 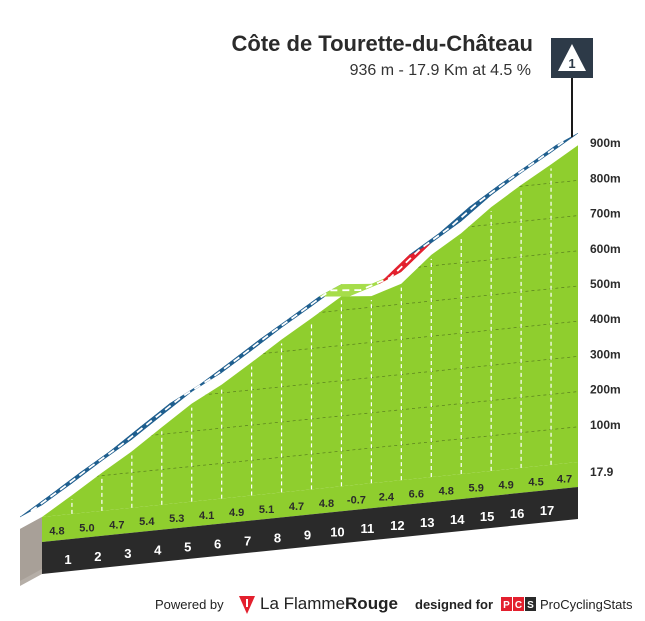 I want to click on km-number-label: 9, so click(x=307, y=534).